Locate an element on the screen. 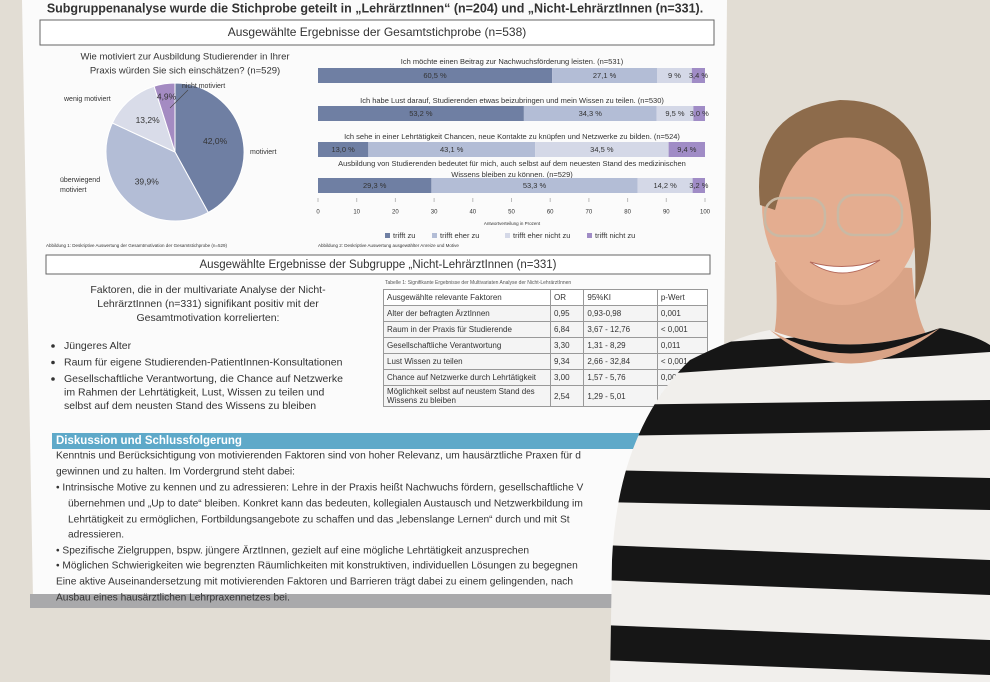 Image resolution: width=990 pixels, height=682 pixels. pie-value-label: 13,2% is located at coordinates (148, 120).